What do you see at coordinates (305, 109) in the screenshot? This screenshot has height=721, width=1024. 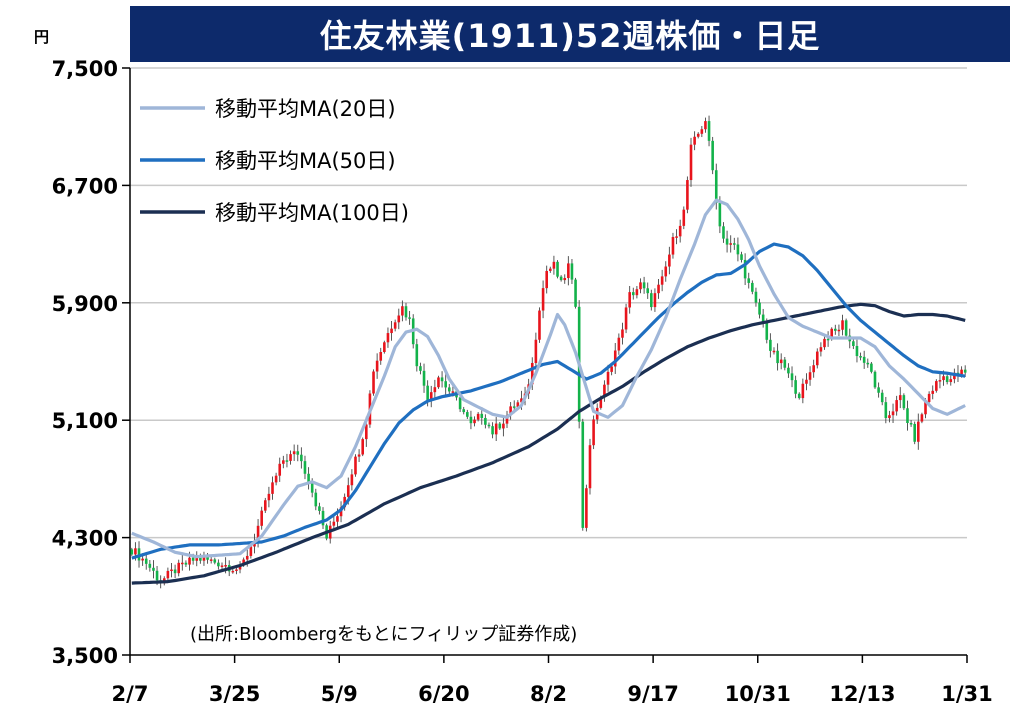 I see `legend-label-ma20: 移動平均MA(20日)` at bounding box center [305, 109].